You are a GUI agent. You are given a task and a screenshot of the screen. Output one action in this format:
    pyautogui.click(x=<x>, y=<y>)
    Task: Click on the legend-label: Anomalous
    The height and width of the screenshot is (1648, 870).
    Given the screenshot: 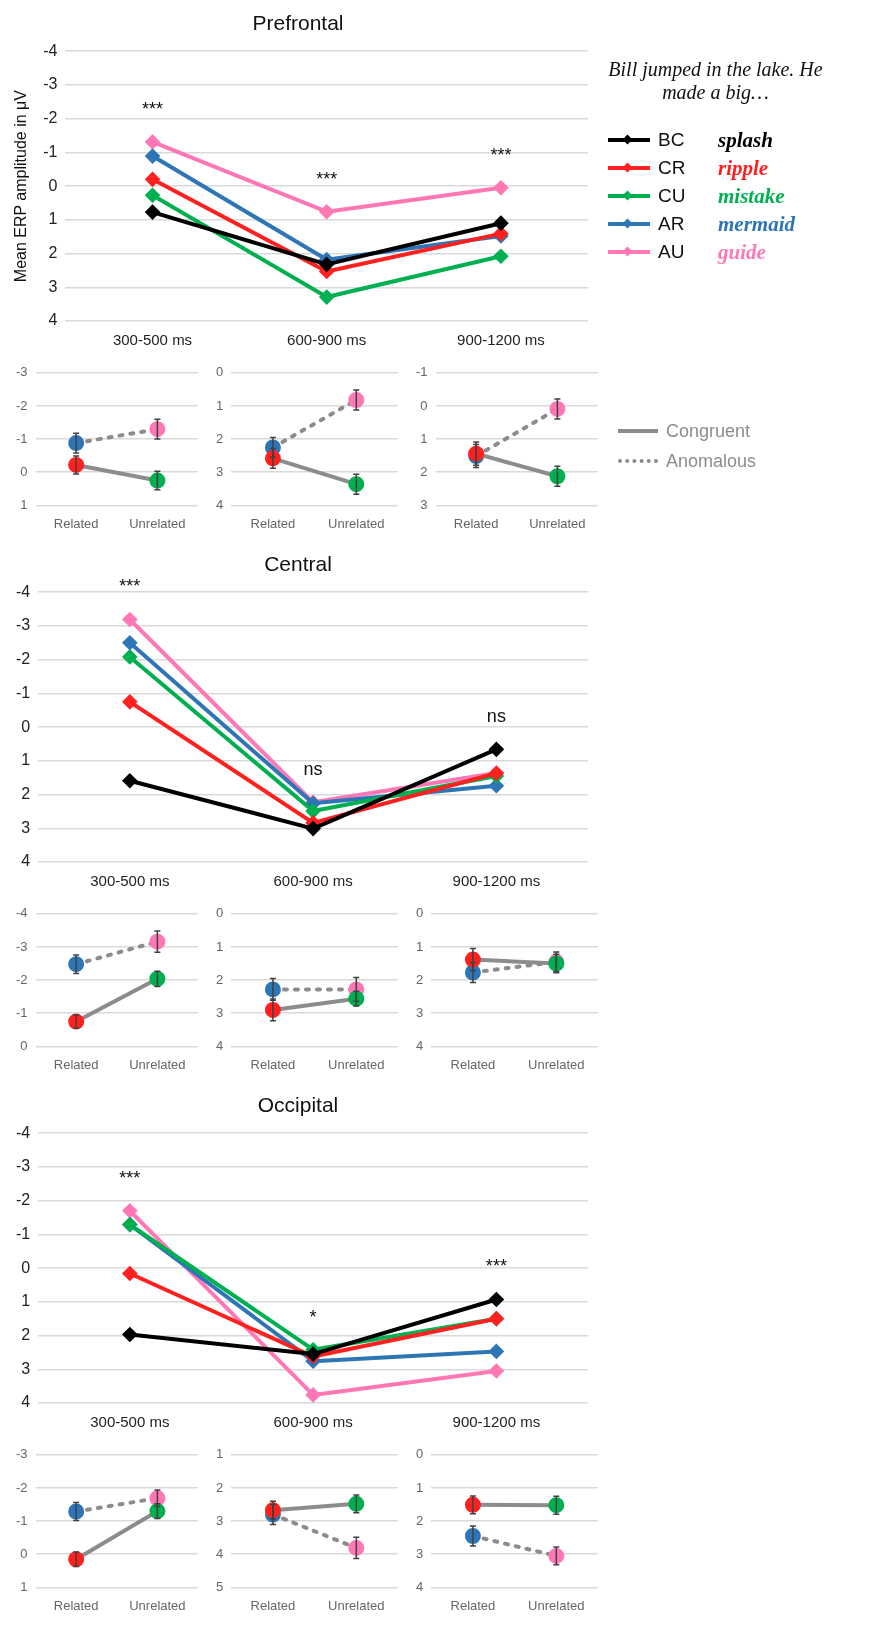 What is the action you would take?
    pyautogui.click(x=711, y=461)
    